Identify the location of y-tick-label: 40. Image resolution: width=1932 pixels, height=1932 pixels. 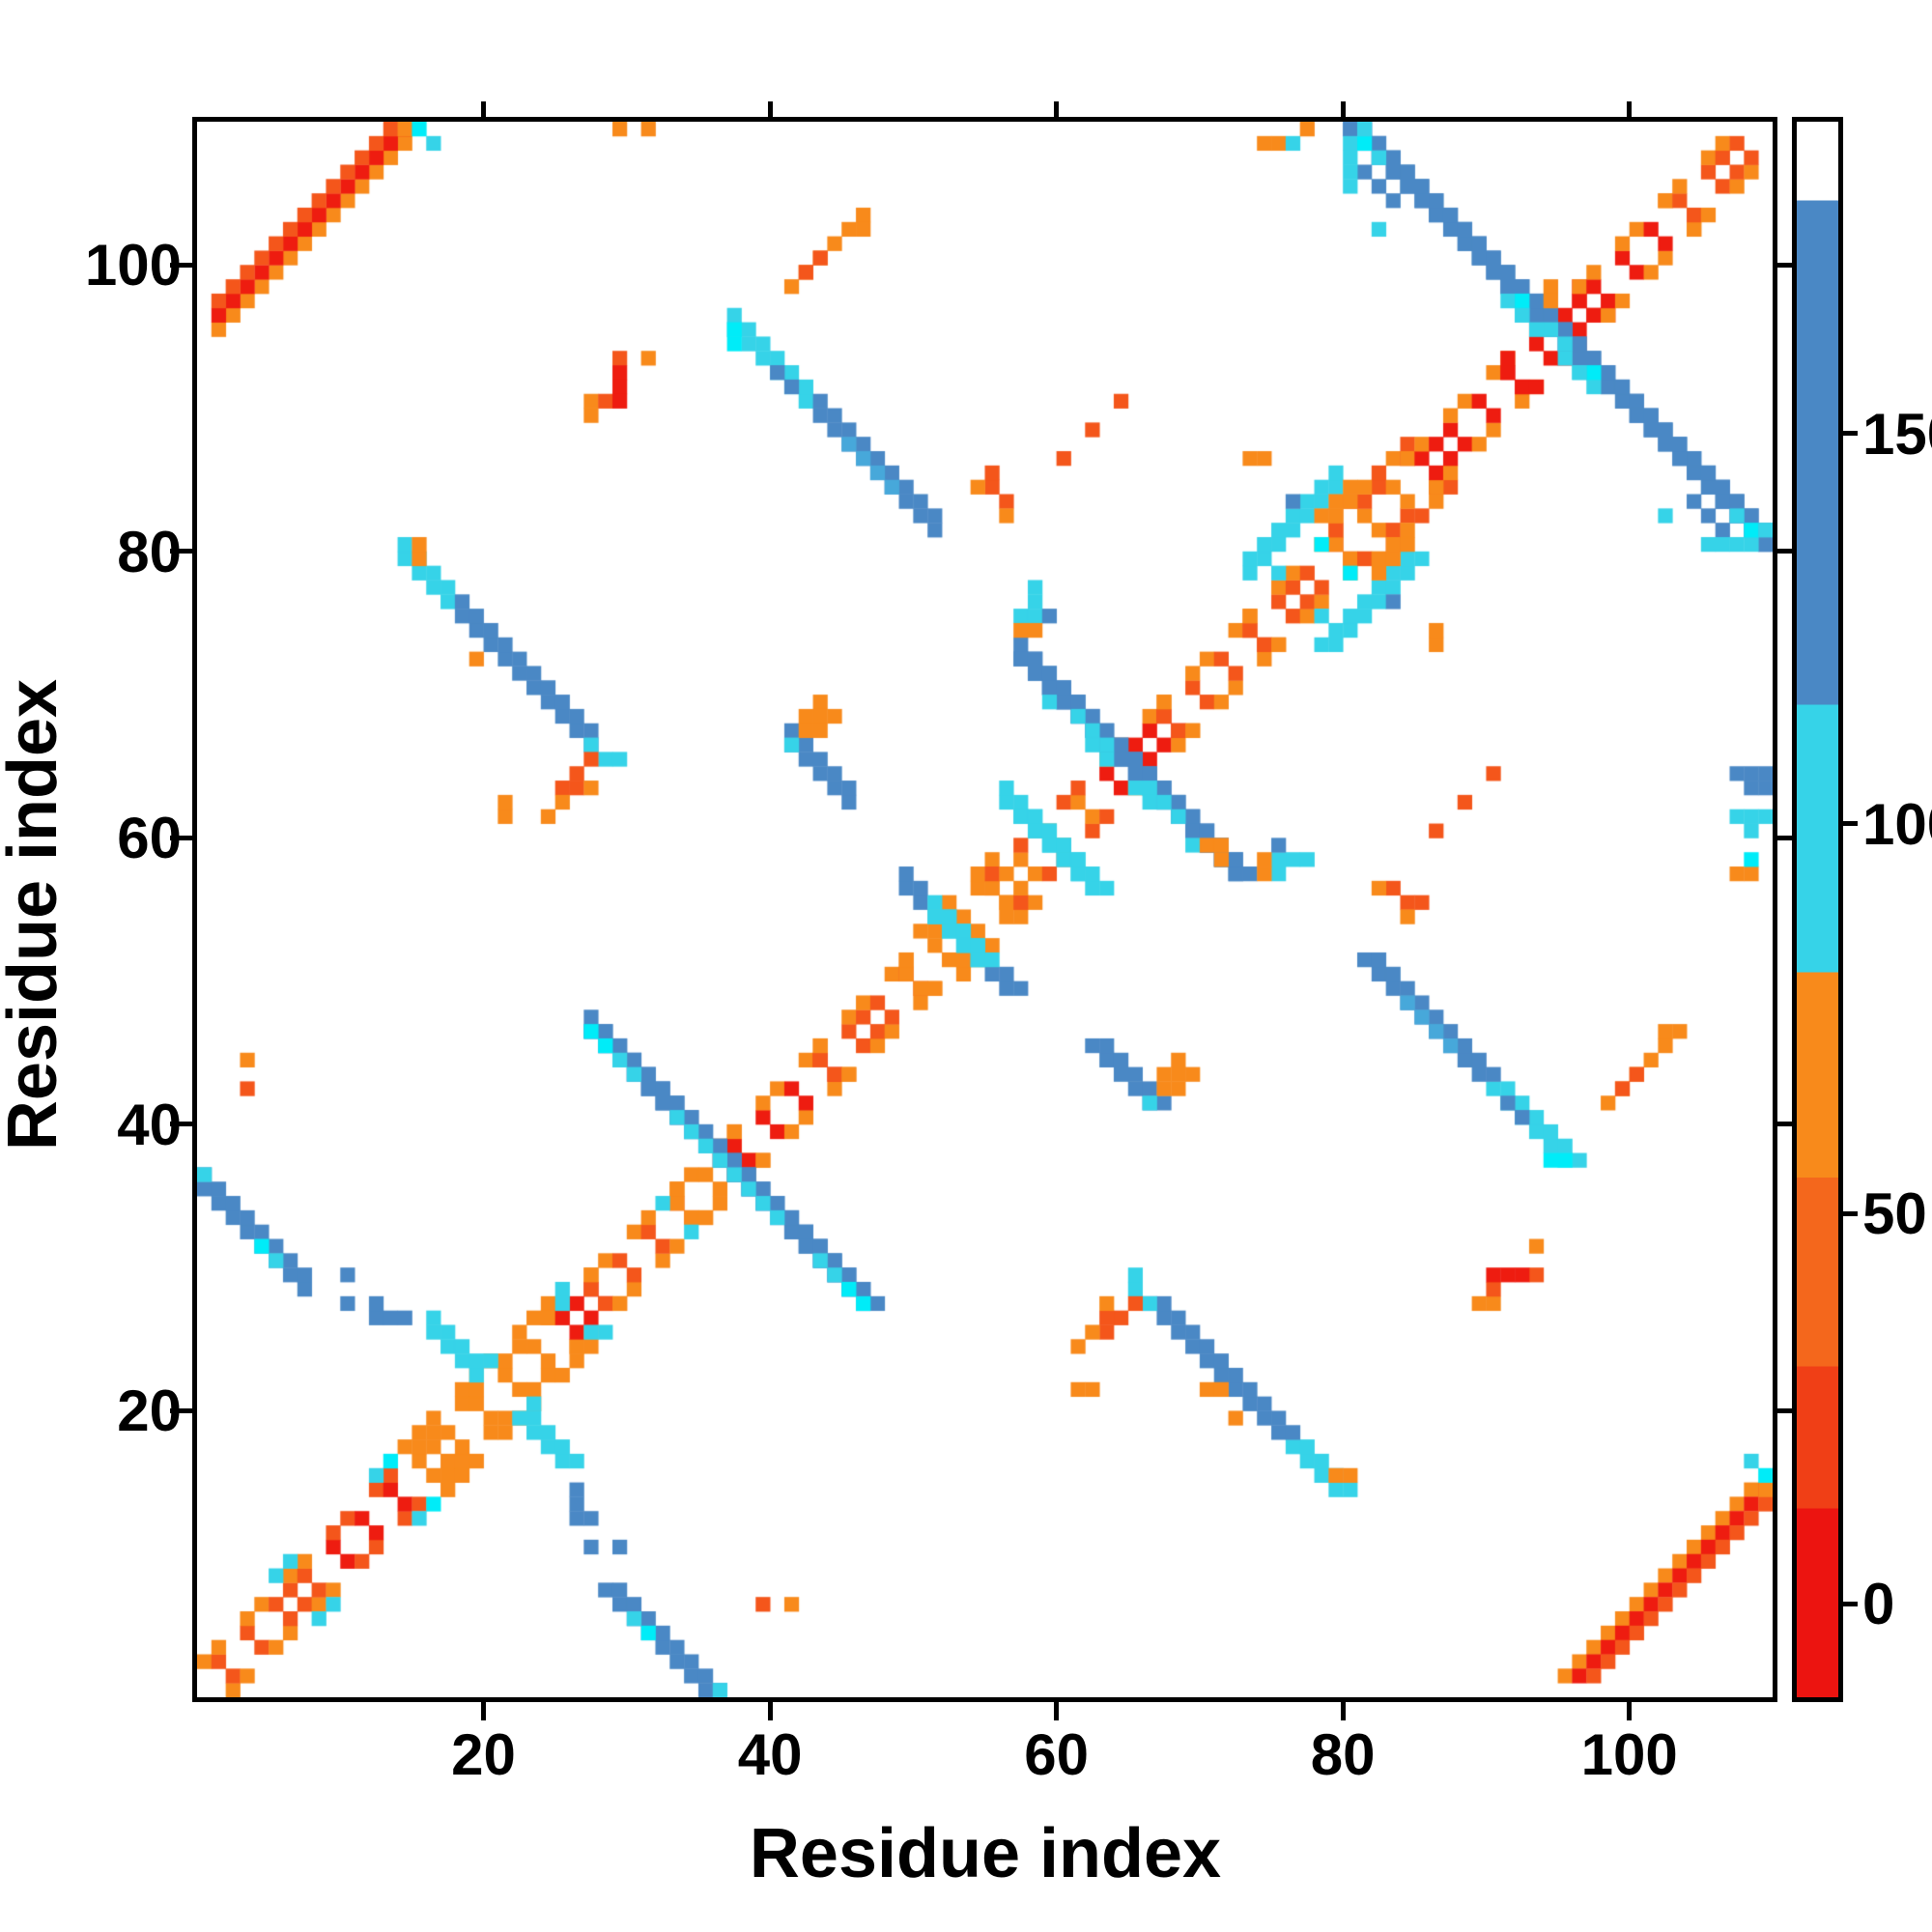
(149, 1124).